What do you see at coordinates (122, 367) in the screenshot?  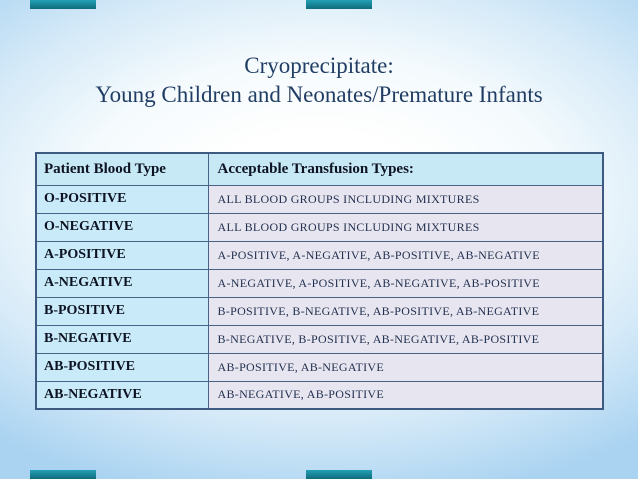 I see `blood-type-cell: AB-POSITIVE` at bounding box center [122, 367].